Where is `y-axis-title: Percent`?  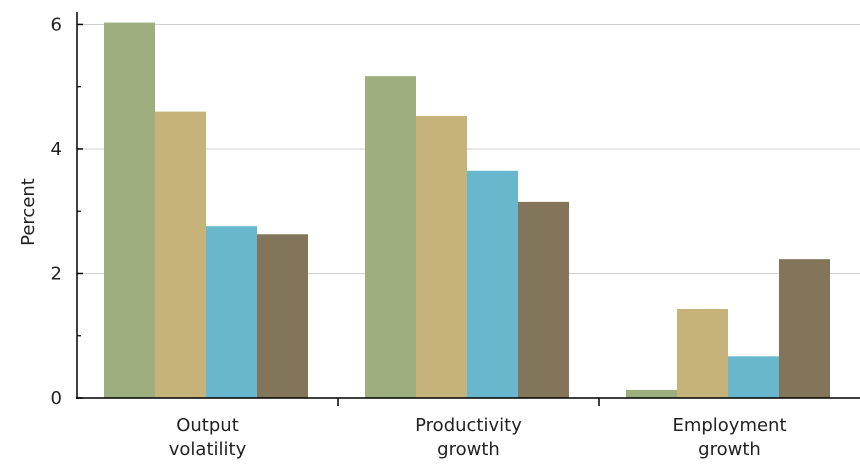 y-axis-title: Percent is located at coordinates (28, 212).